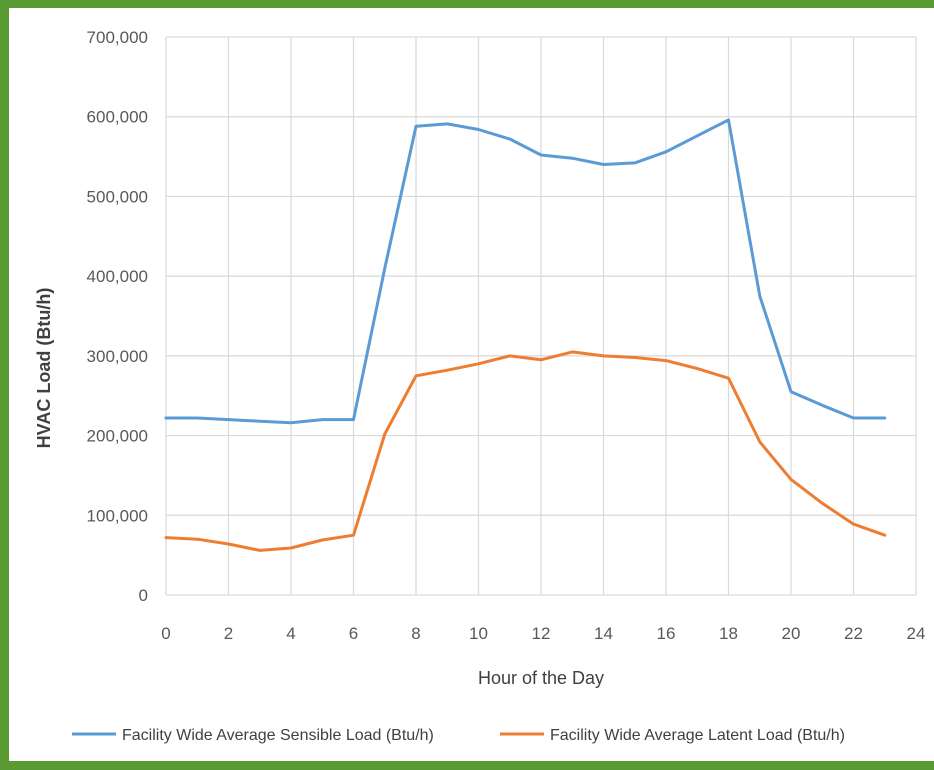  I want to click on x-tick-label: 2, so click(228, 633).